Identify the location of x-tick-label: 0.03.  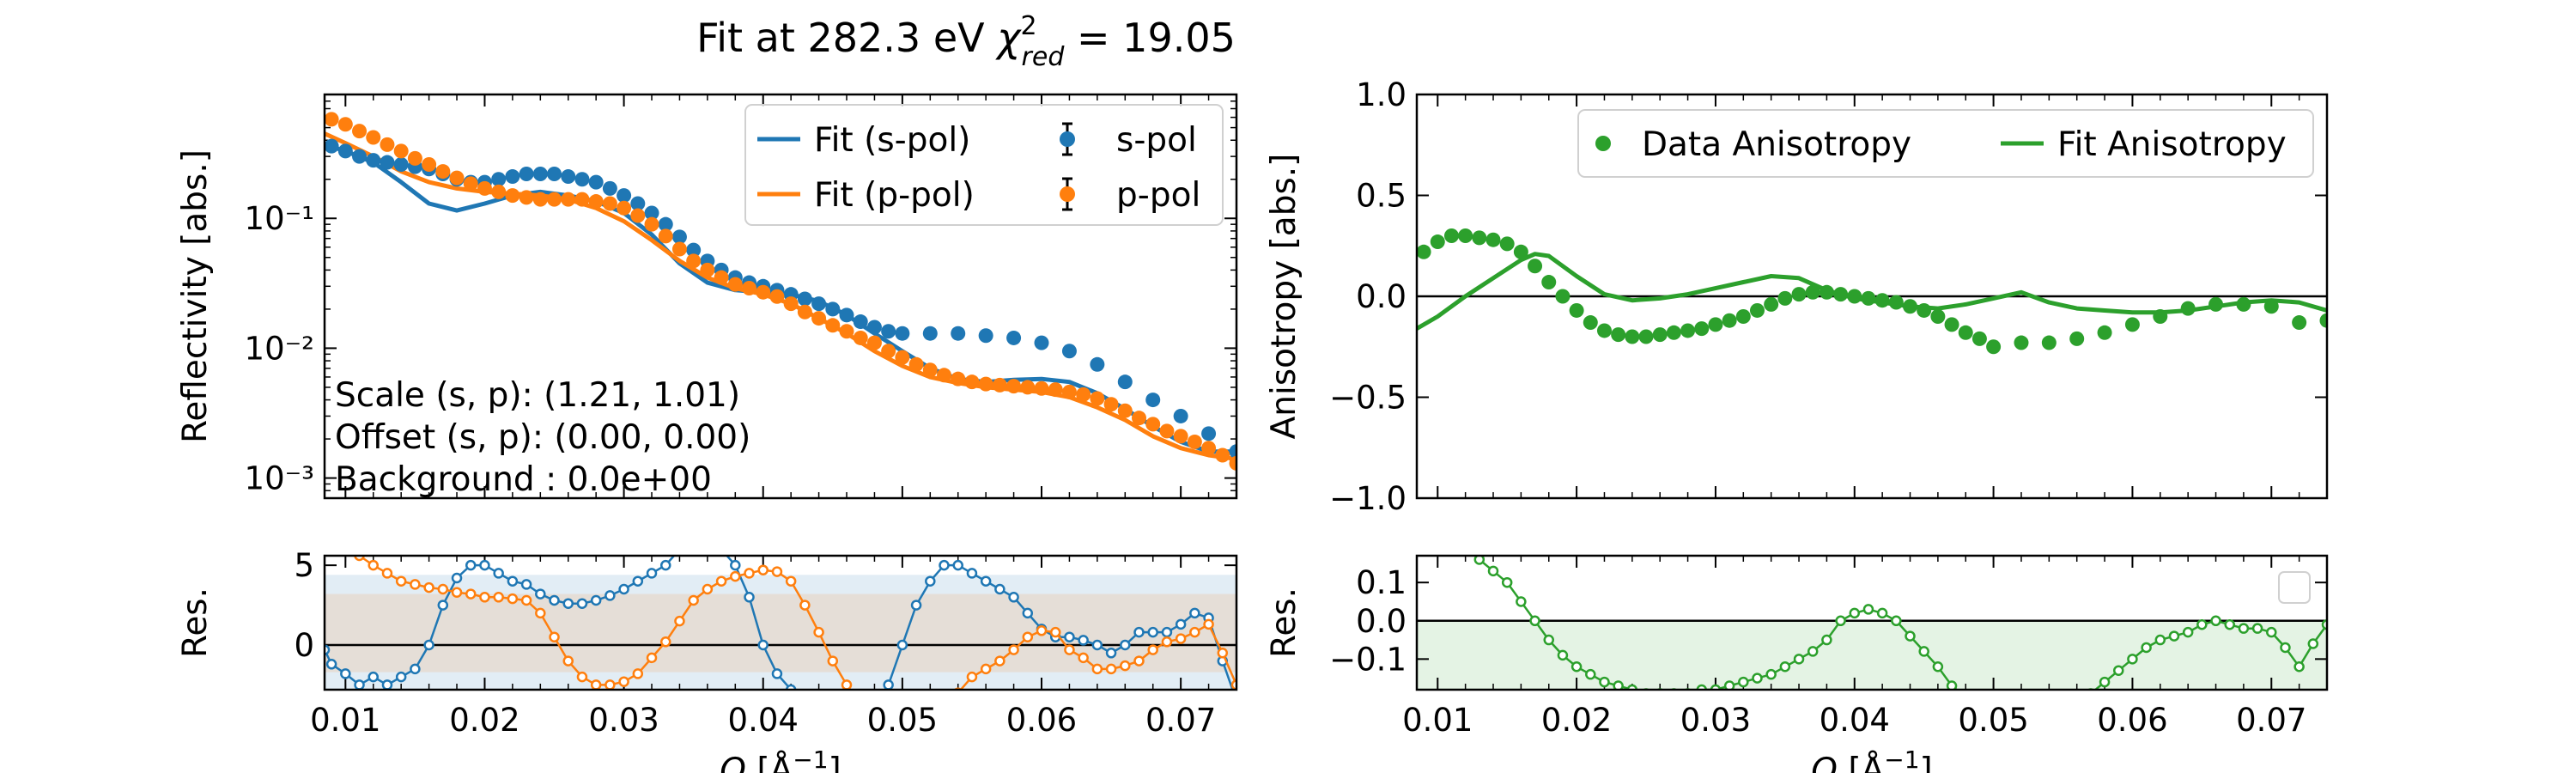
(623, 720).